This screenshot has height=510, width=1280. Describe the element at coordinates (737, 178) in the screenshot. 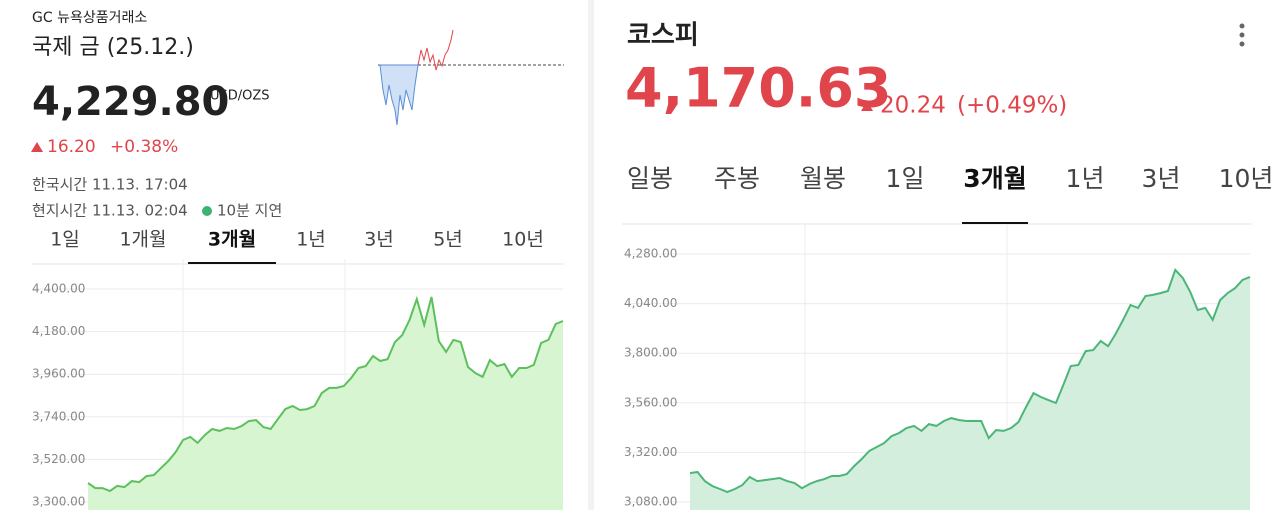

I see `tab: 주봉` at that location.